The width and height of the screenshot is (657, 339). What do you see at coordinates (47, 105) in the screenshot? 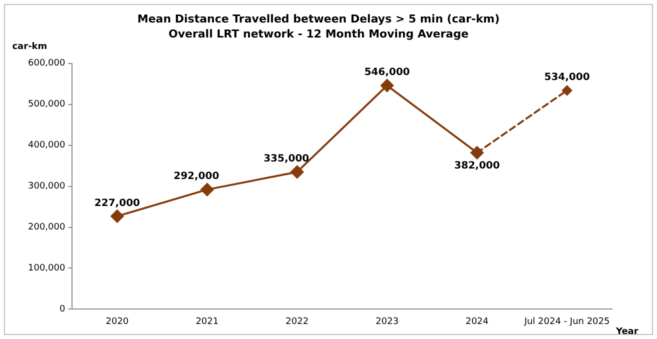
I see `y-tick-label: 500,000` at bounding box center [47, 105].